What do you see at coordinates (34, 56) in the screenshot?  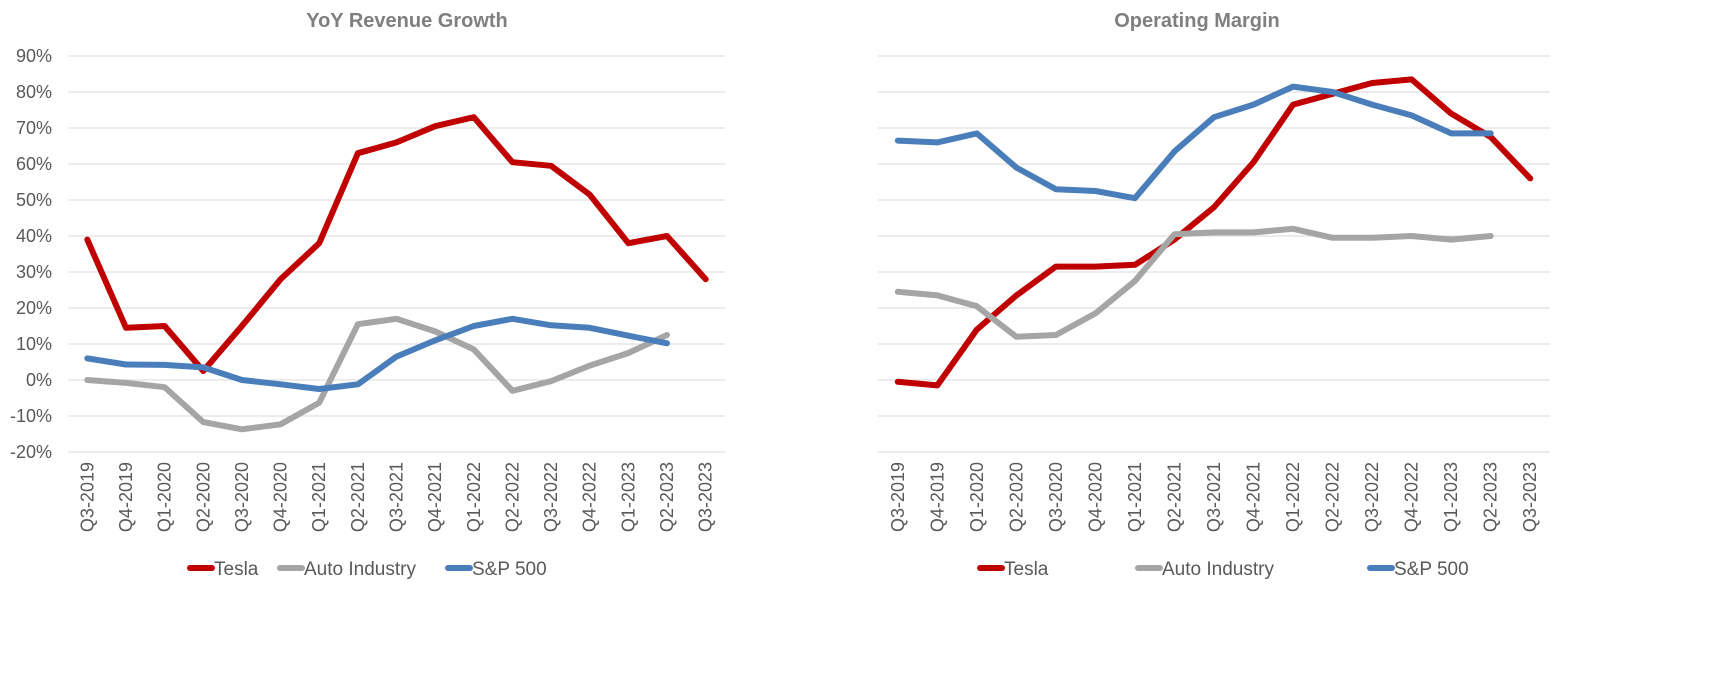 I see `y-tick-label: 90%` at bounding box center [34, 56].